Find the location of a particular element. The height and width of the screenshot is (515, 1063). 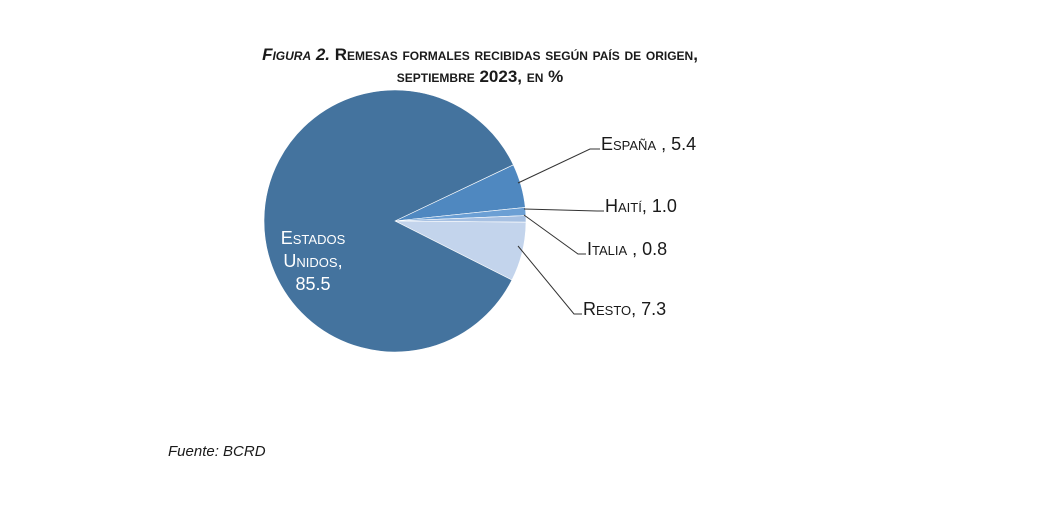

leader-line-italia is located at coordinates (554, 234).